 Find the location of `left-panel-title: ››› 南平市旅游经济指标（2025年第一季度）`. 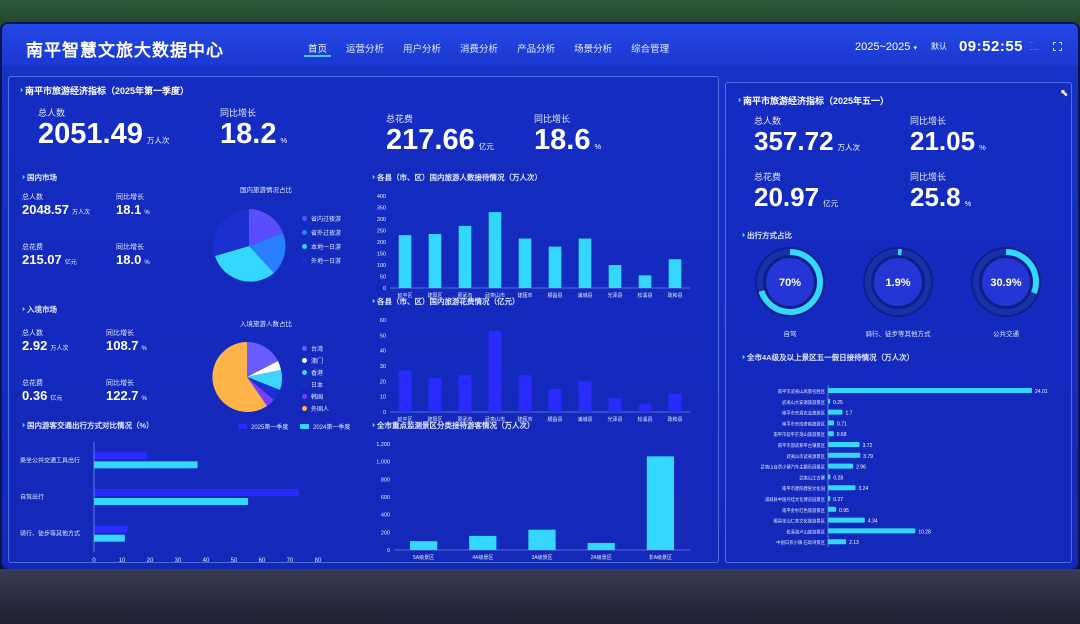

left-panel-title: ››› 南平市旅游经济指标（2025年第一季度） is located at coordinates (105, 91).